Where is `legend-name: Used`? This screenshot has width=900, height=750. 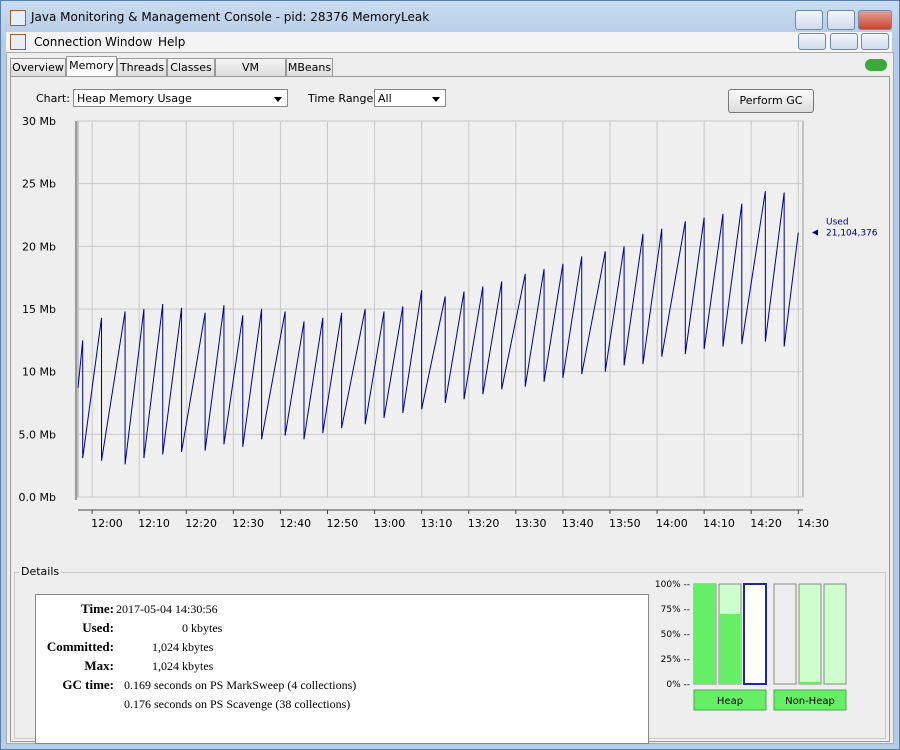 legend-name: Used is located at coordinates (837, 223).